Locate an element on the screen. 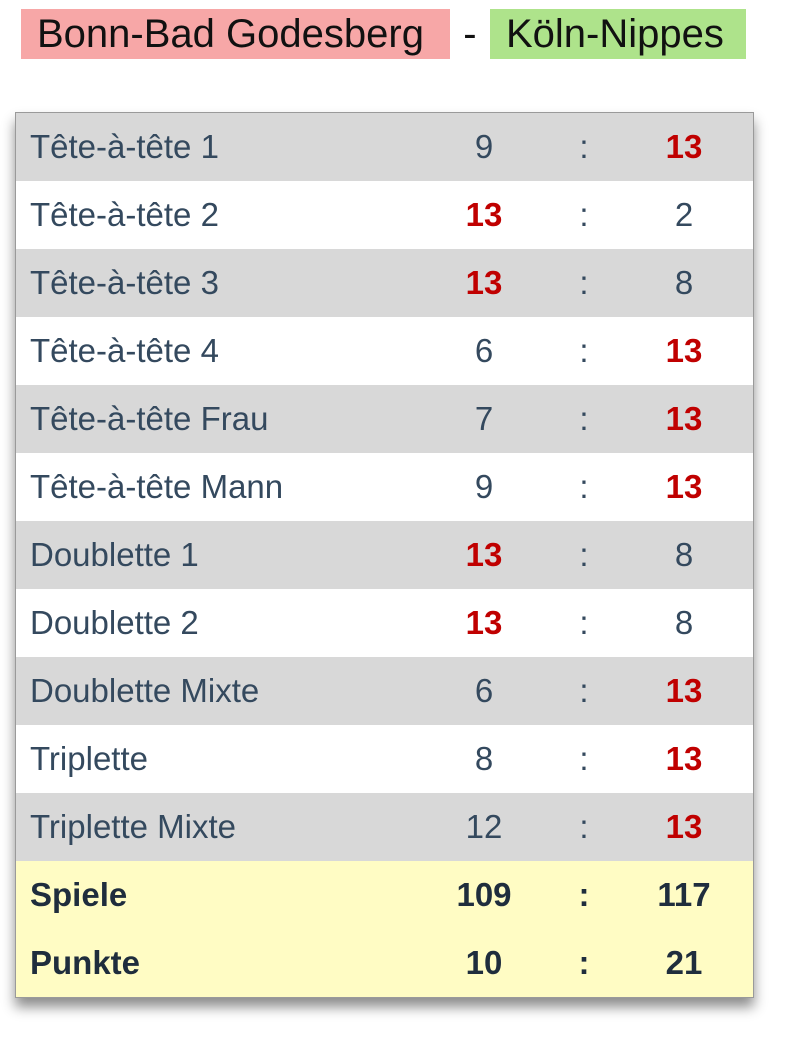 This screenshot has width=800, height=1043. row-label: Doublette 2 is located at coordinates (114, 622).